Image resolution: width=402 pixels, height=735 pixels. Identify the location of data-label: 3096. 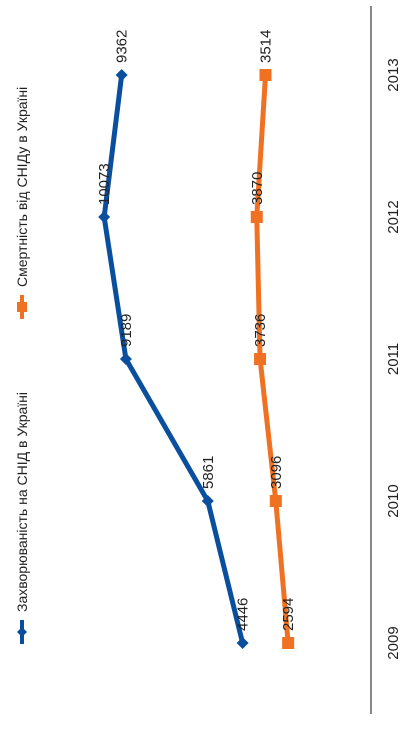
(276, 472).